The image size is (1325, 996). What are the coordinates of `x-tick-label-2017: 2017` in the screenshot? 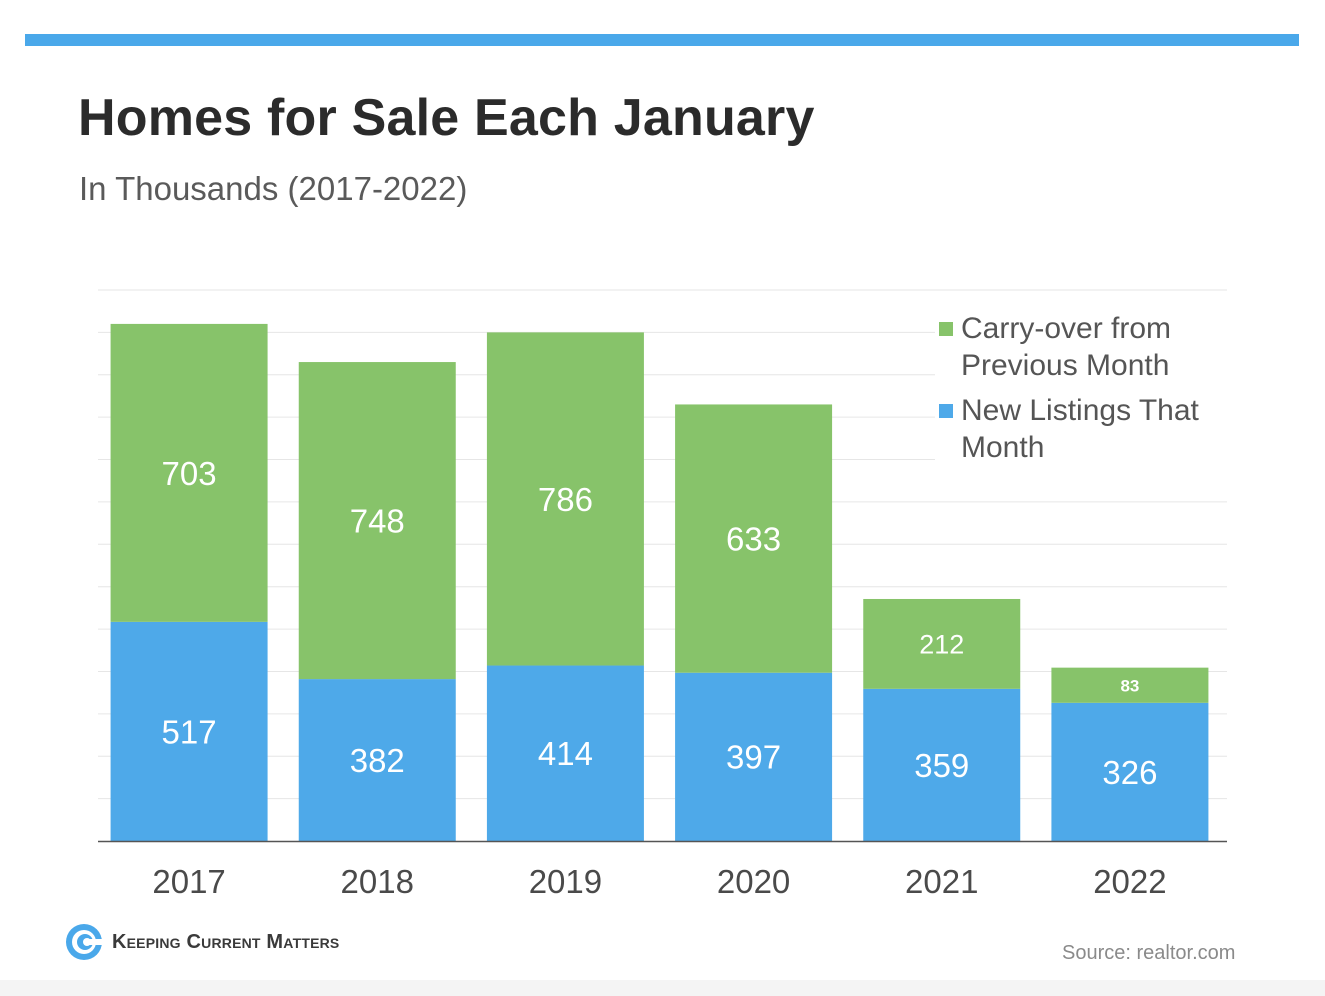 It's located at (188, 881).